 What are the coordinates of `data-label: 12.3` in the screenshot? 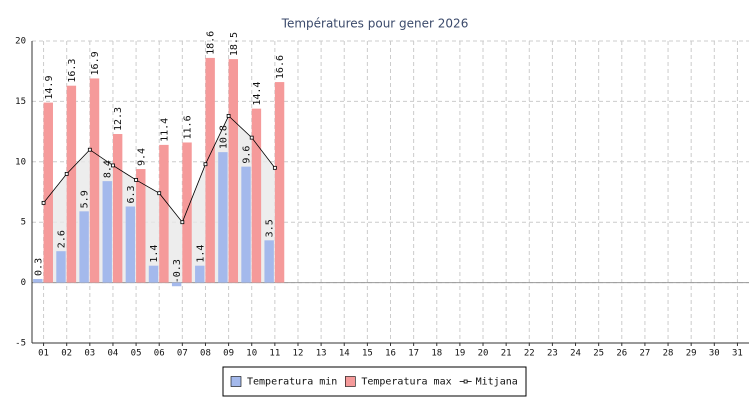 It's located at (118, 119).